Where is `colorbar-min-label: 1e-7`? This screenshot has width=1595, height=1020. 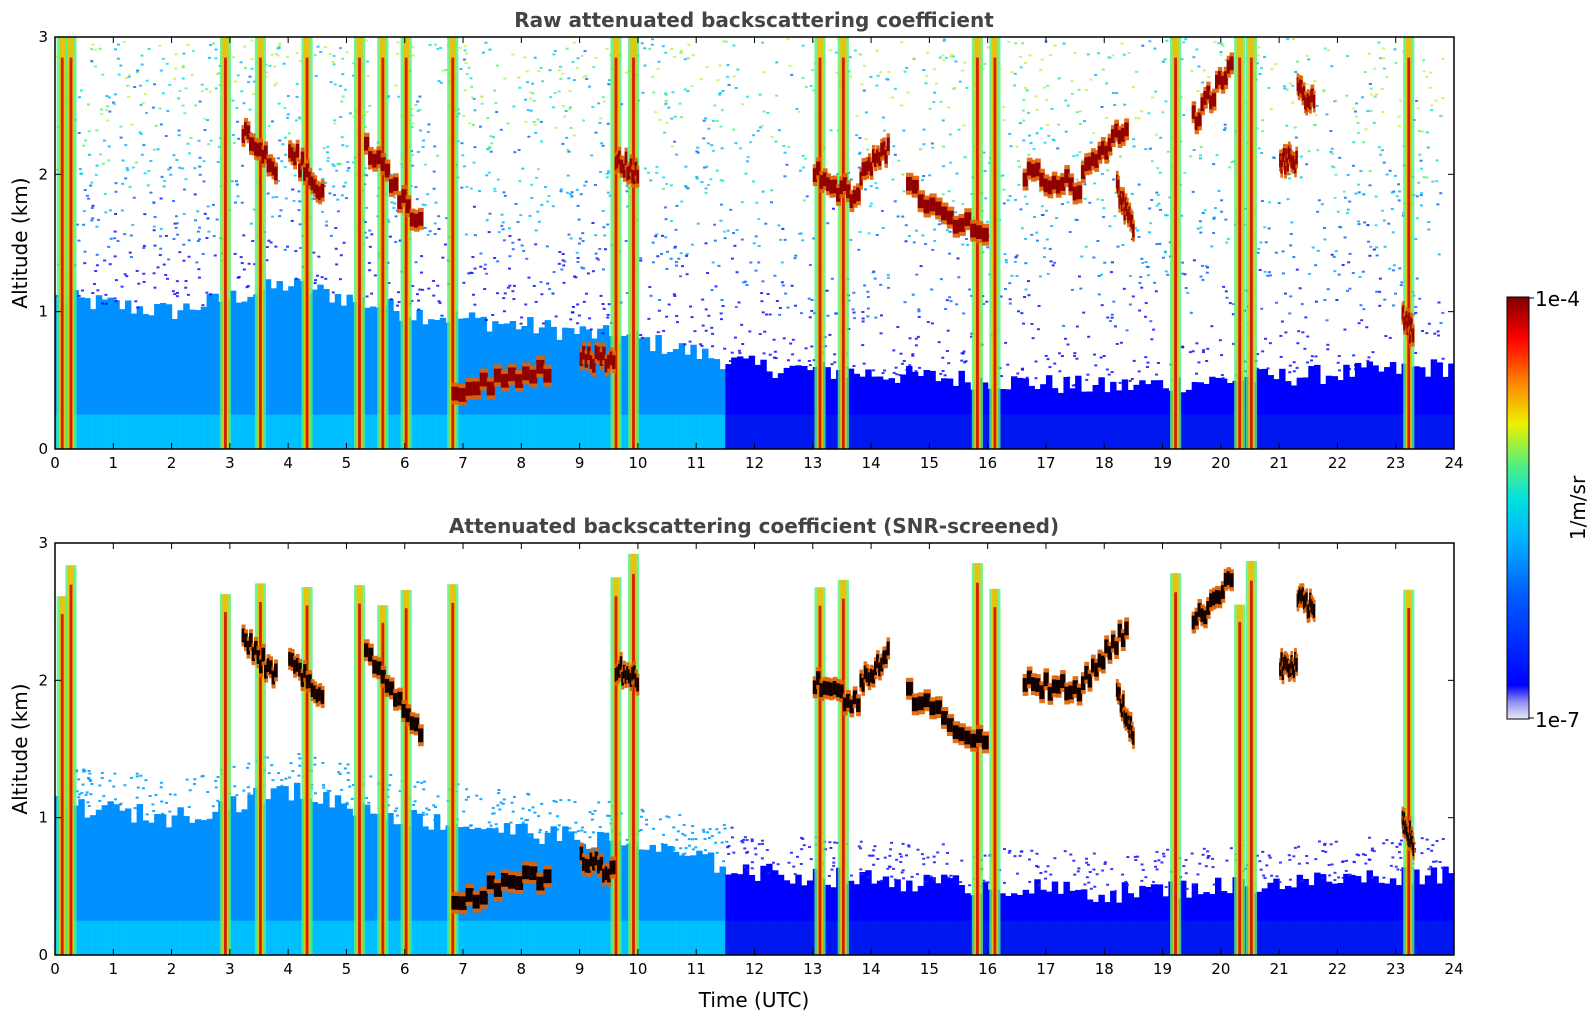
colorbar-min-label: 1e-7 is located at coordinates (1557, 720).